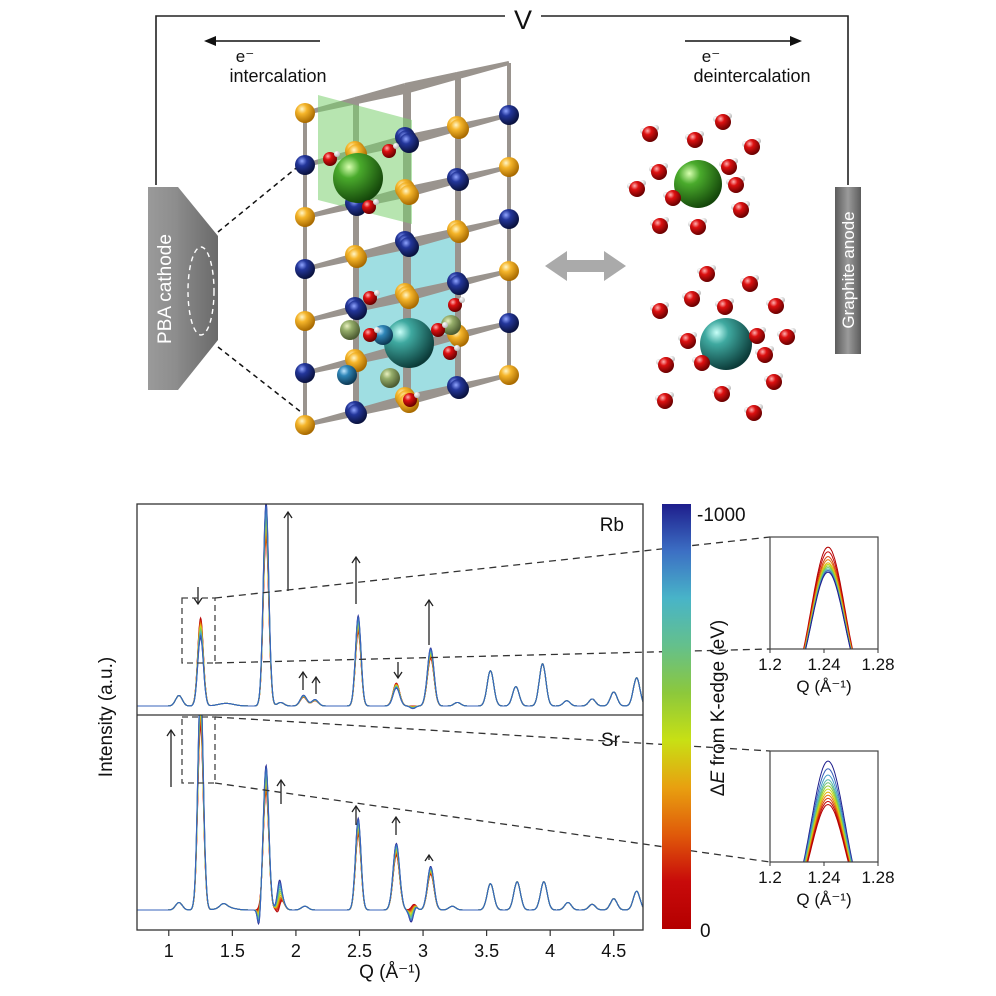 The height and width of the screenshot is (996, 996). Describe the element at coordinates (106, 717) in the screenshot. I see `y-axis-label: Intensity (a.u.)` at that location.